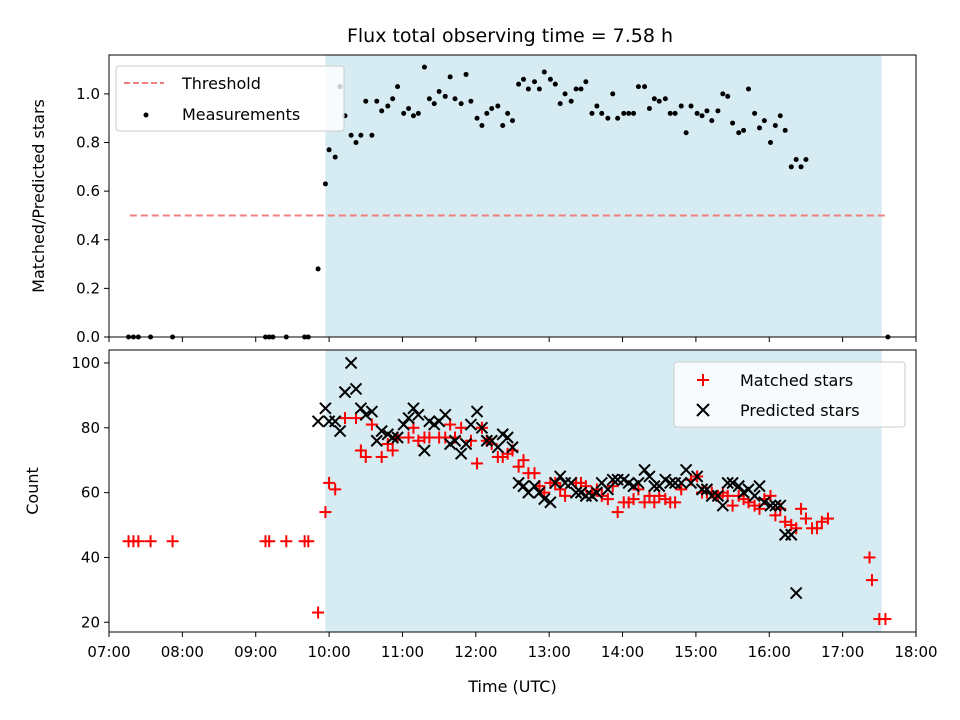 This screenshot has width=960, height=720. I want to click on y-tick-label: 0.4, so click(88, 240).